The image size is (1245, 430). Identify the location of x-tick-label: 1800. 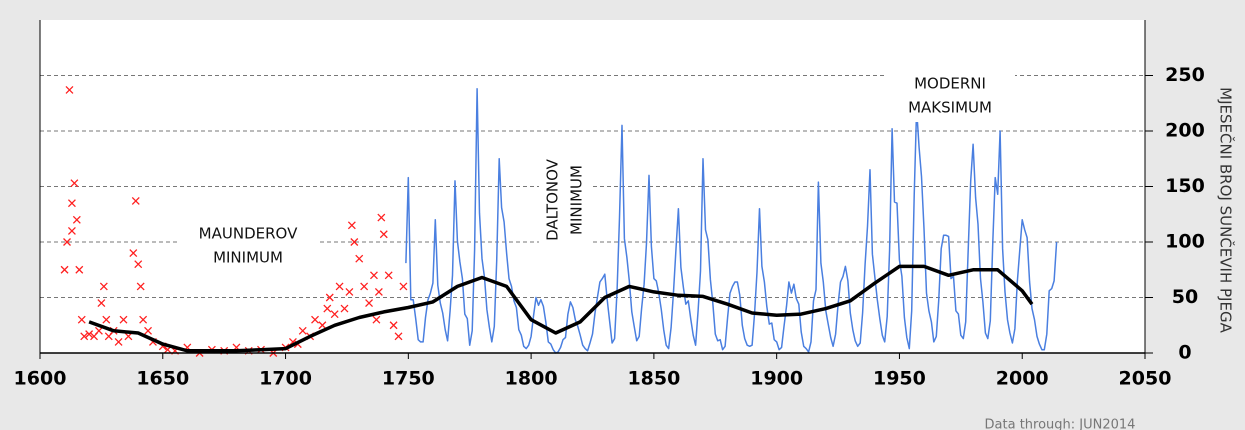
(531, 379).